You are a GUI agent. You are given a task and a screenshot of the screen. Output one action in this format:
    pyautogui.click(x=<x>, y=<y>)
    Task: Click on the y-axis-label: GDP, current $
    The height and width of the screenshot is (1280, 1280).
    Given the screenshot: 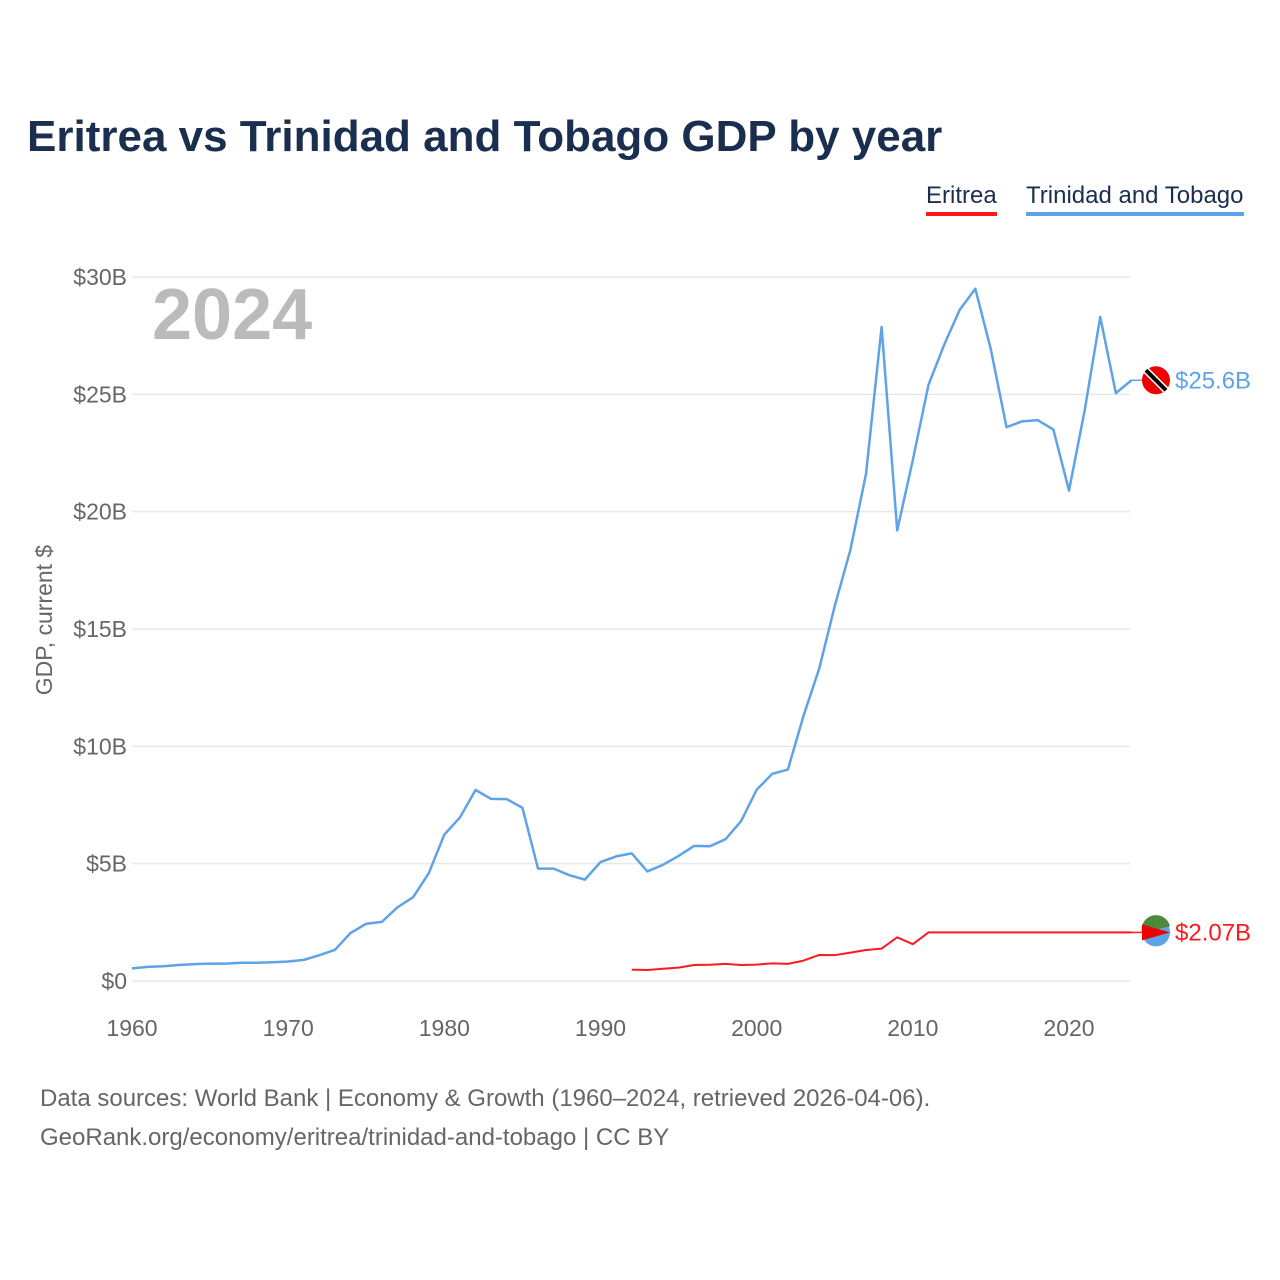 What is the action you would take?
    pyautogui.click(x=44, y=620)
    